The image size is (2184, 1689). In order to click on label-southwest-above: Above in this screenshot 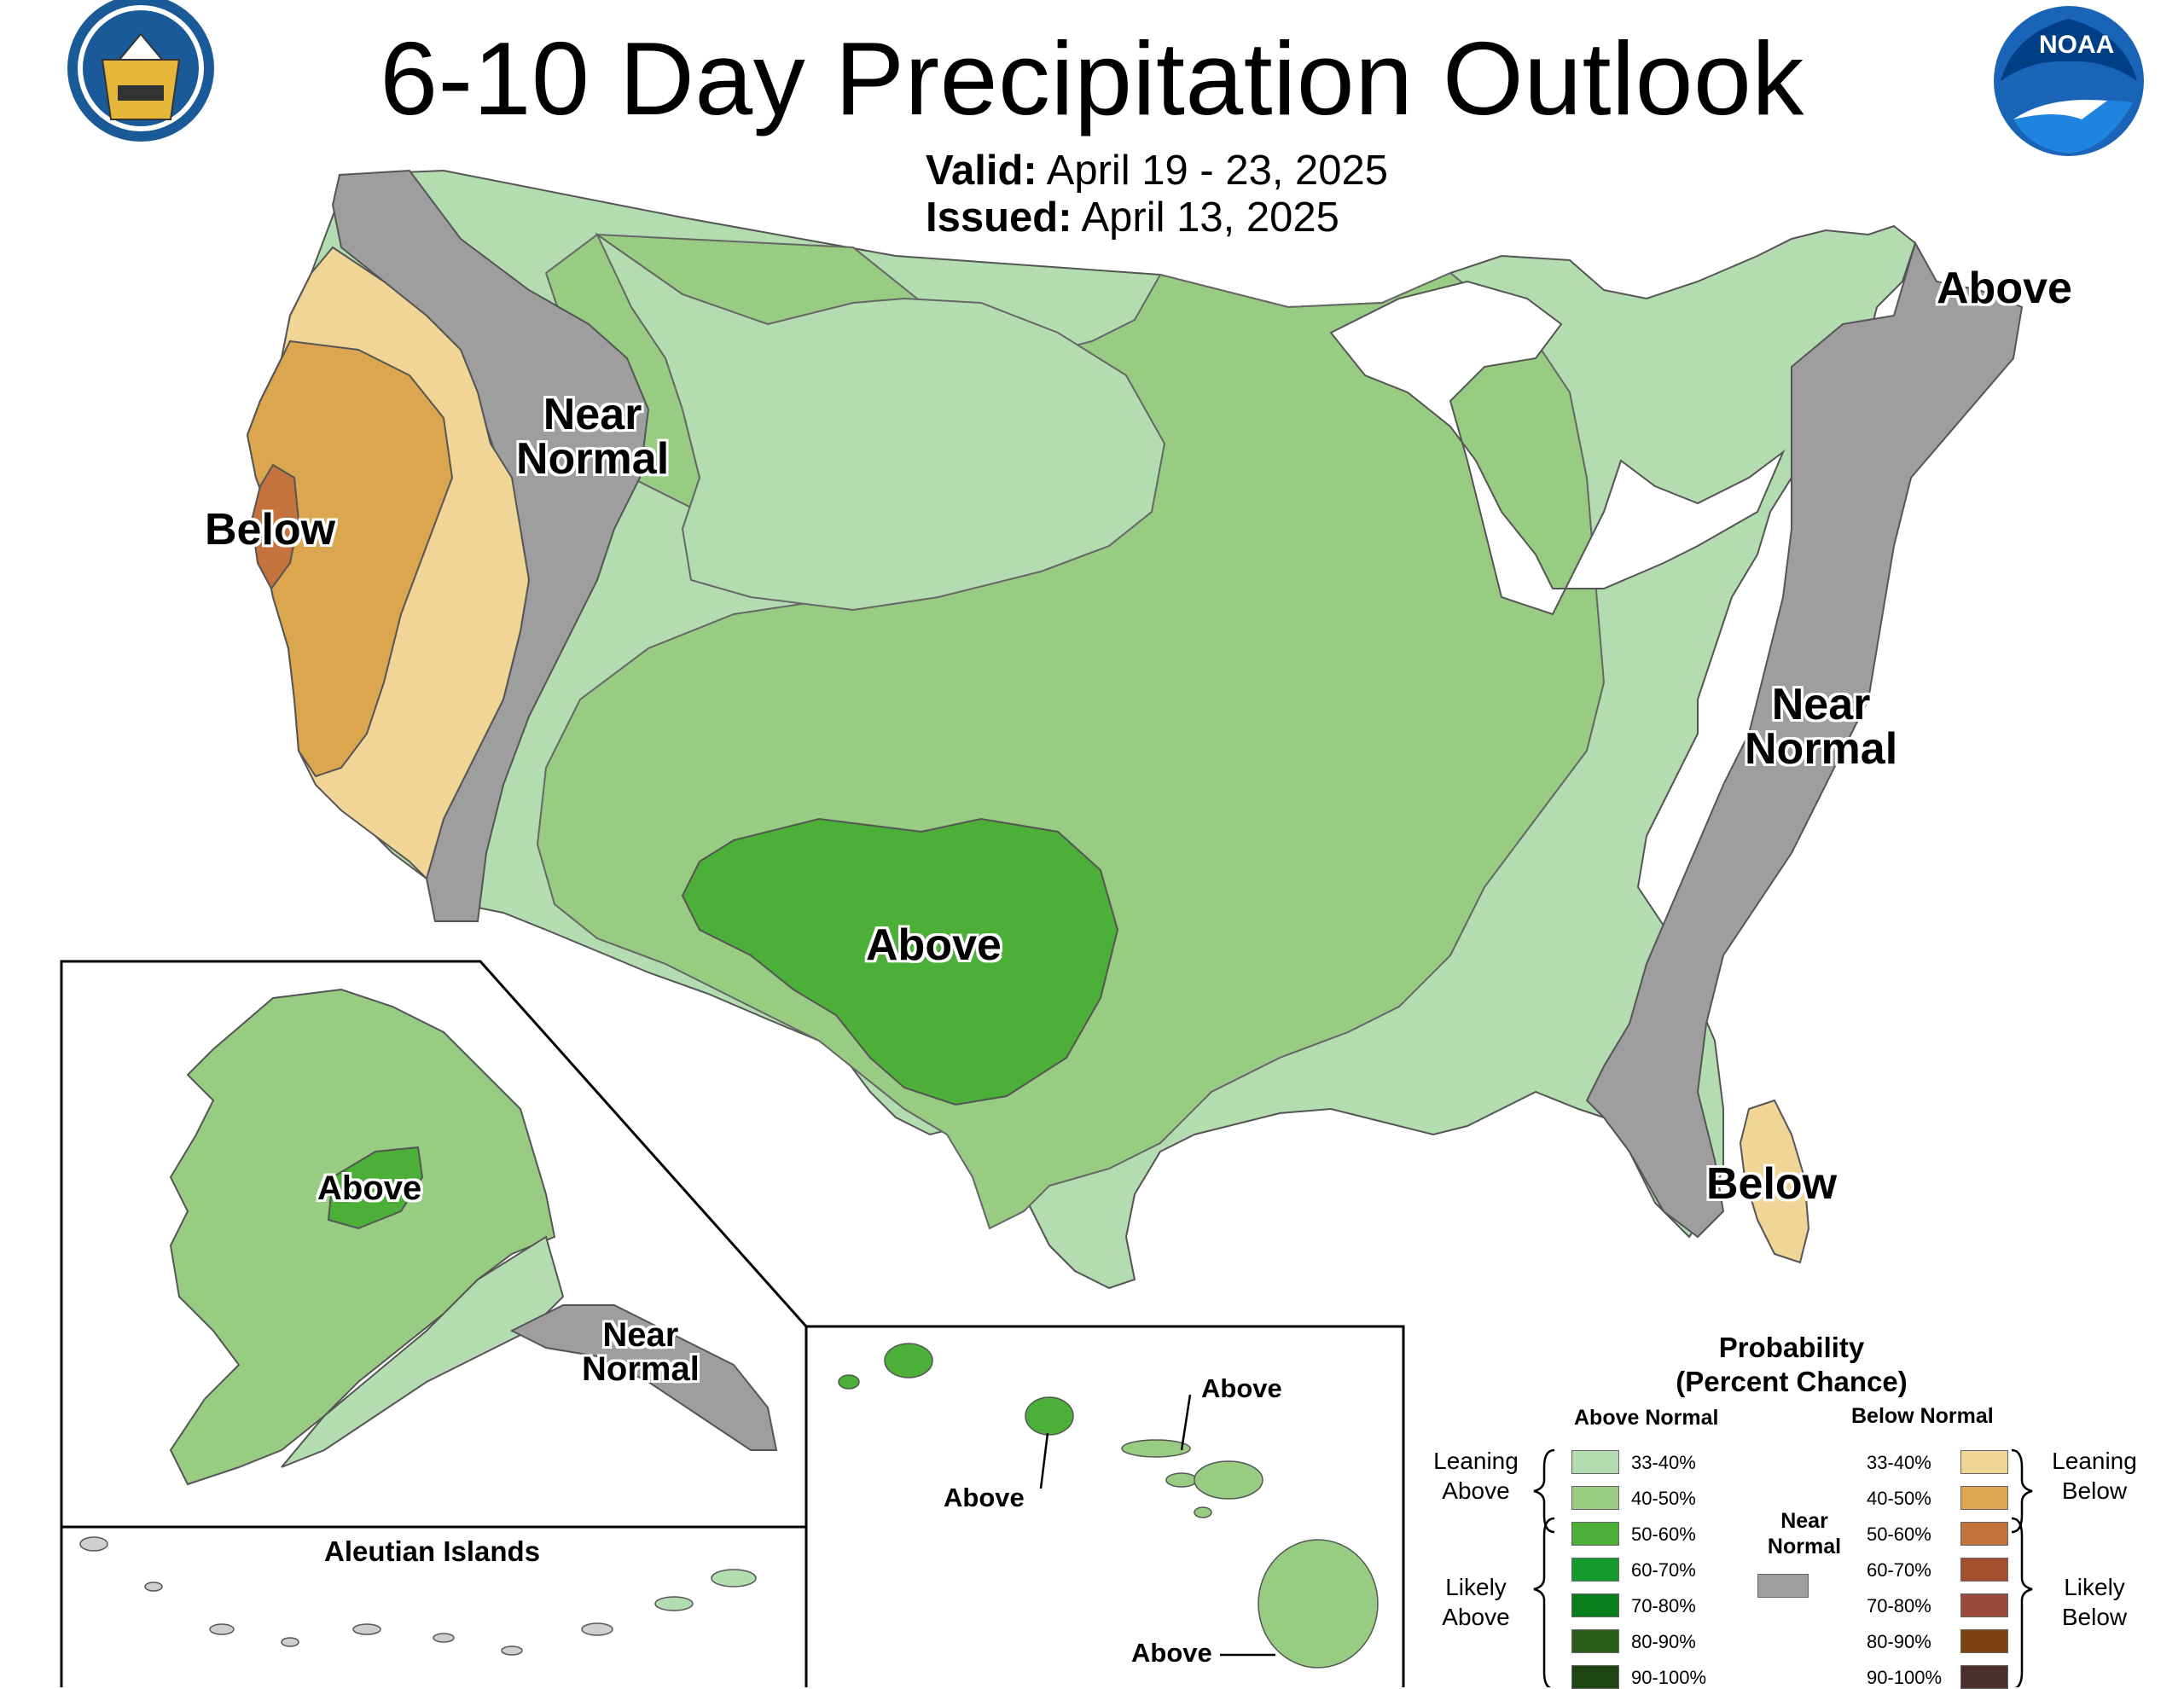, I will do `click(934, 945)`.